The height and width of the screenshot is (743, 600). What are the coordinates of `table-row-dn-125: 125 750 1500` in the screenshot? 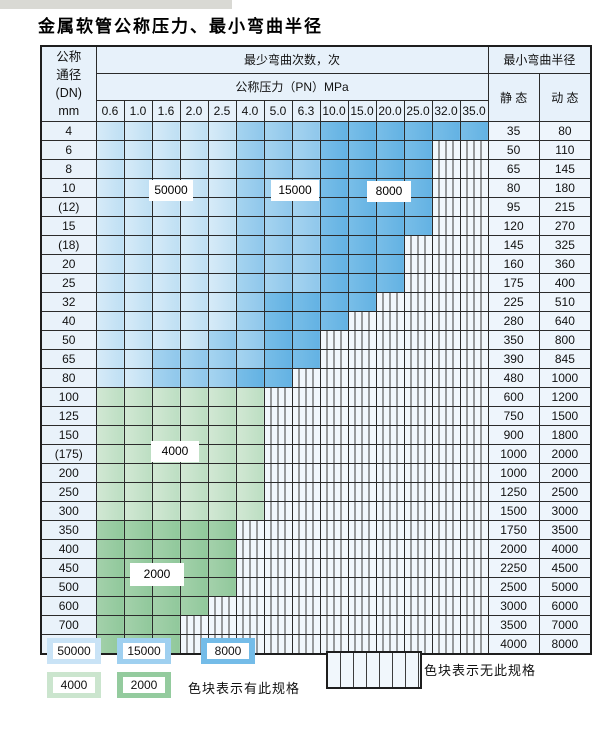 It's located at (316, 416).